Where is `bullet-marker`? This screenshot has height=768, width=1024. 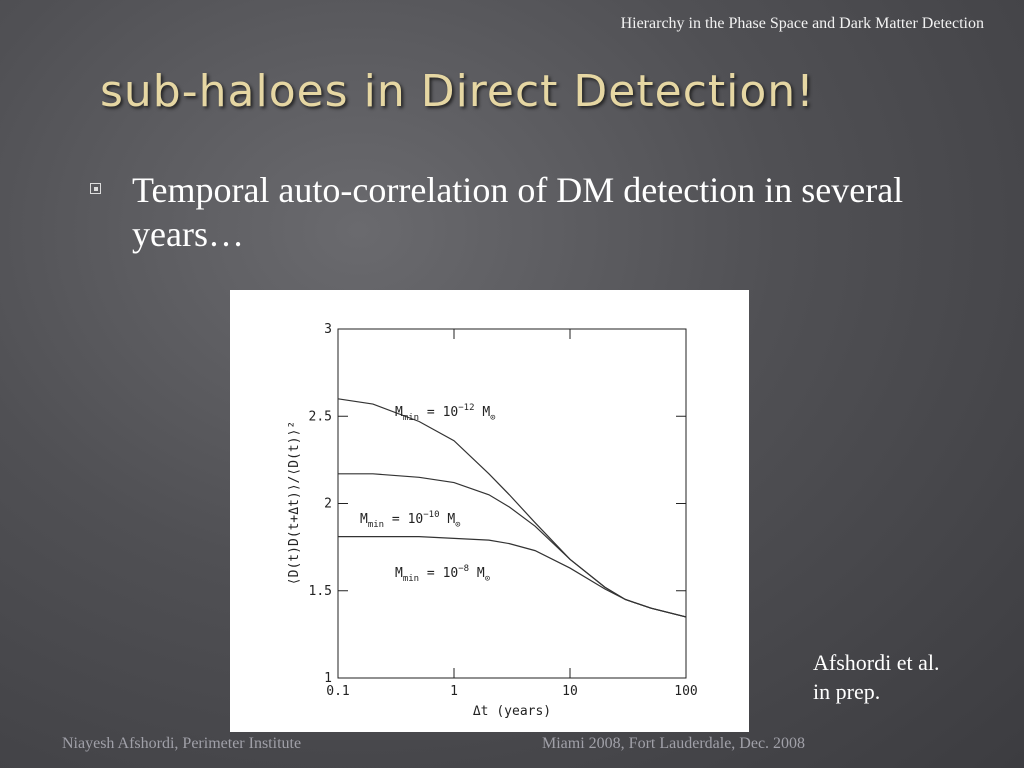 bullet-marker is located at coordinates (95, 188).